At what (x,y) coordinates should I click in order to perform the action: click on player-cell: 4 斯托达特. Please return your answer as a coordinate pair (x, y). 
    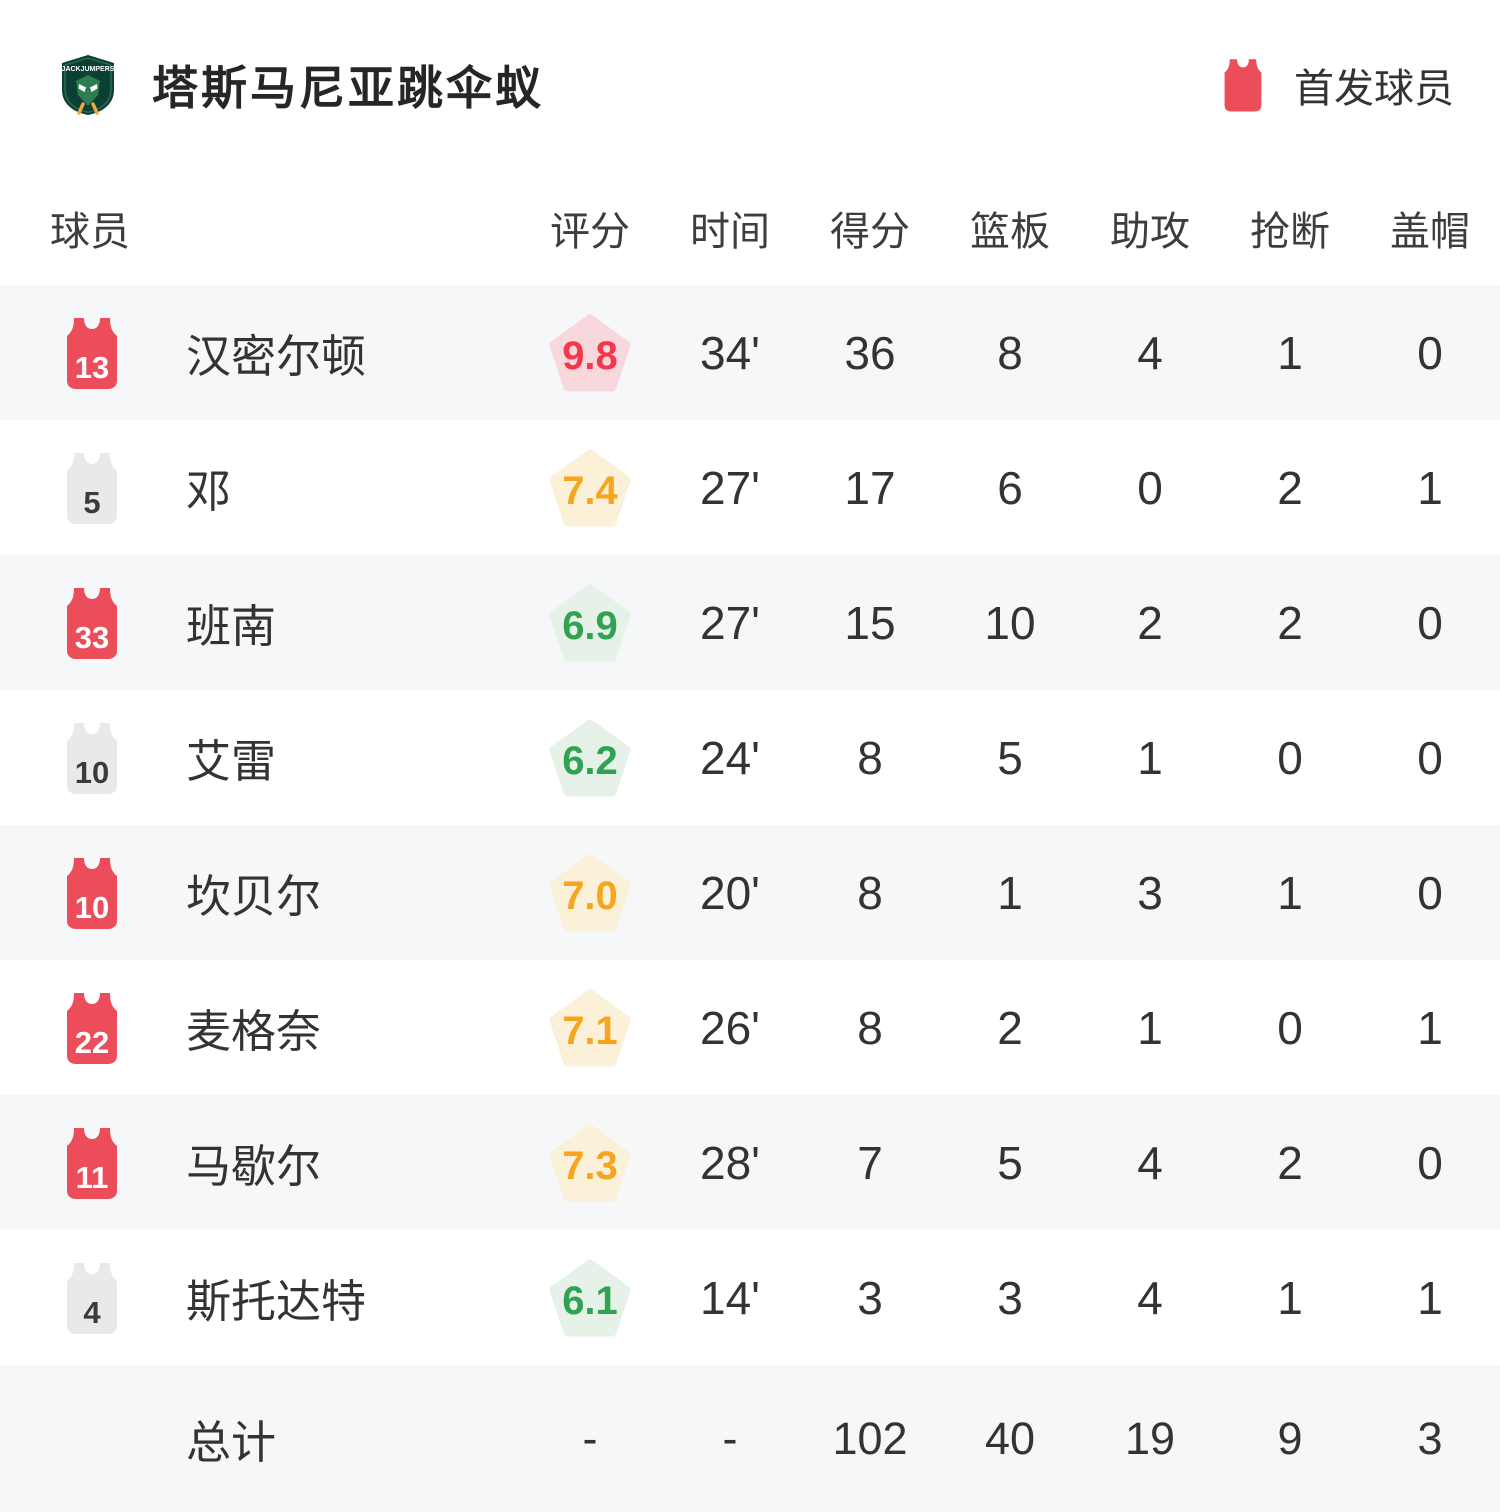
    Looking at the image, I should click on (290, 1298).